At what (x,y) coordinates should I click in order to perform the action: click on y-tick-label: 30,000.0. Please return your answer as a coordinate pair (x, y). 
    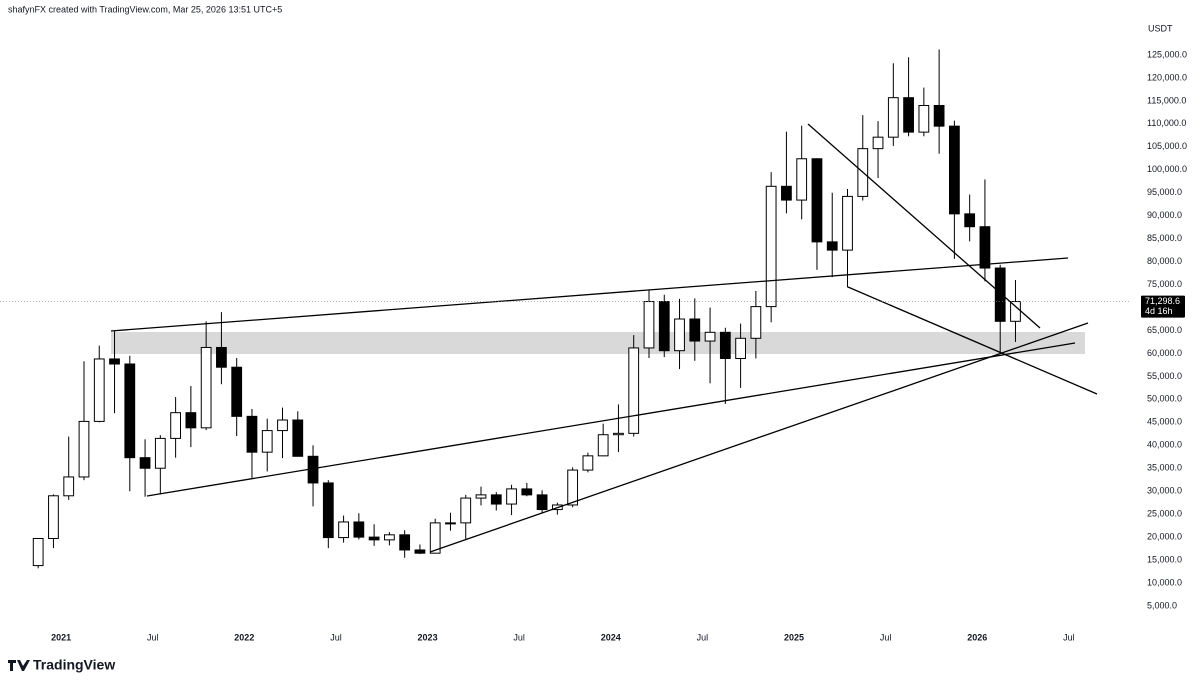
    Looking at the image, I should click on (1164, 491).